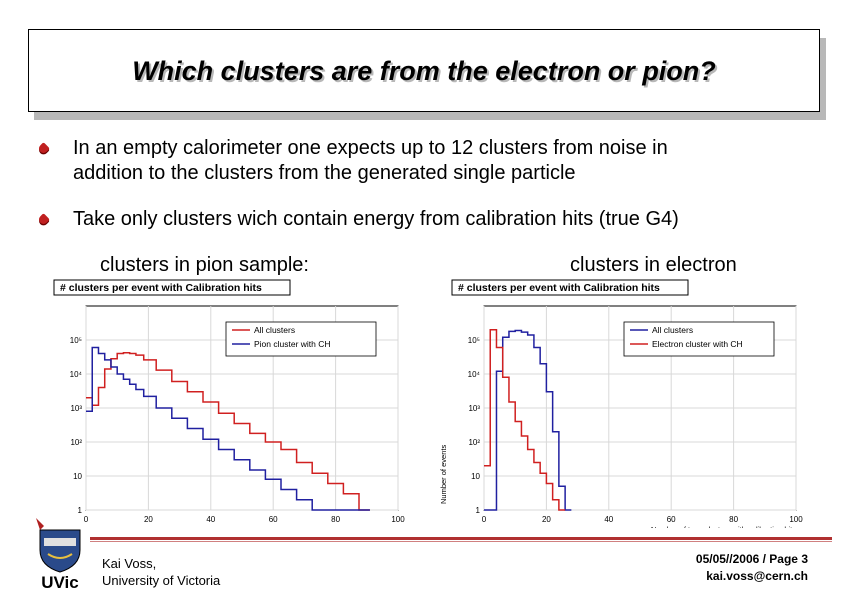 The height and width of the screenshot is (595, 842). I want to click on footer-institution: University of Victoria, so click(161, 580).